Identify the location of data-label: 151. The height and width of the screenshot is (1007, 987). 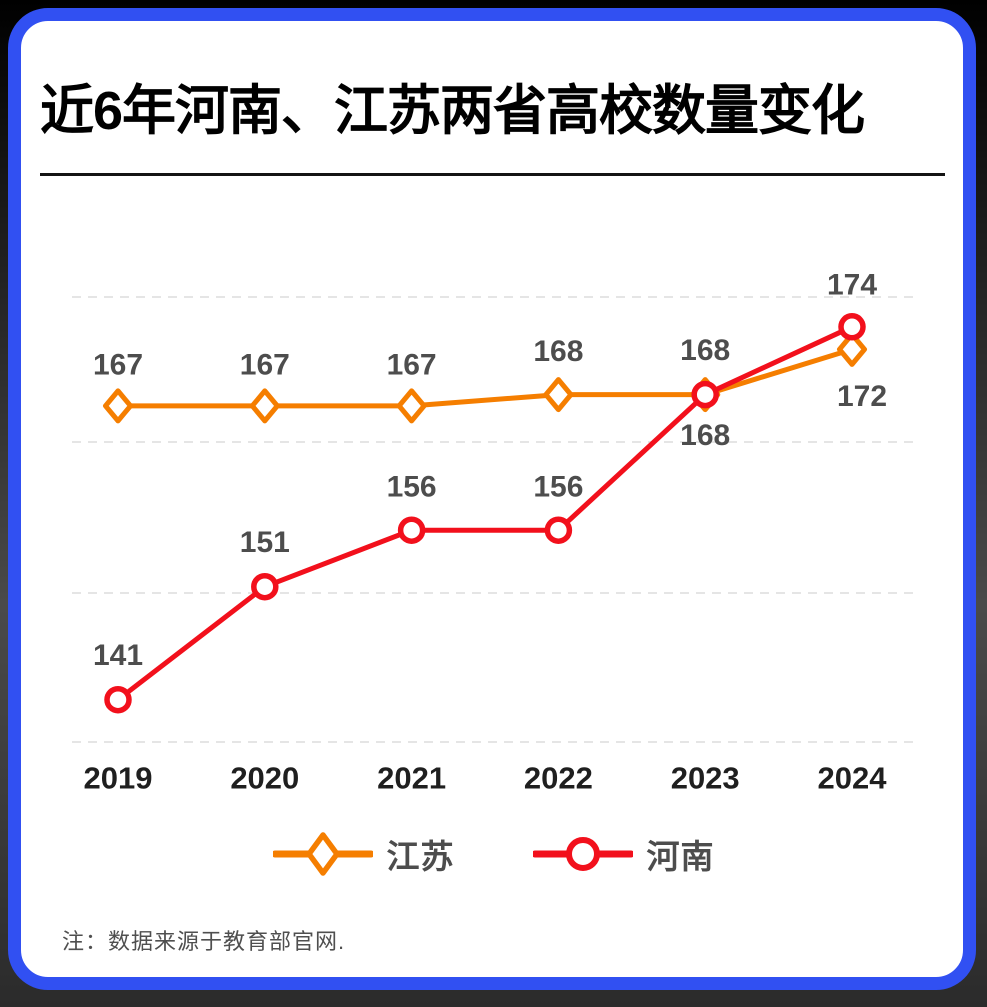
(265, 542).